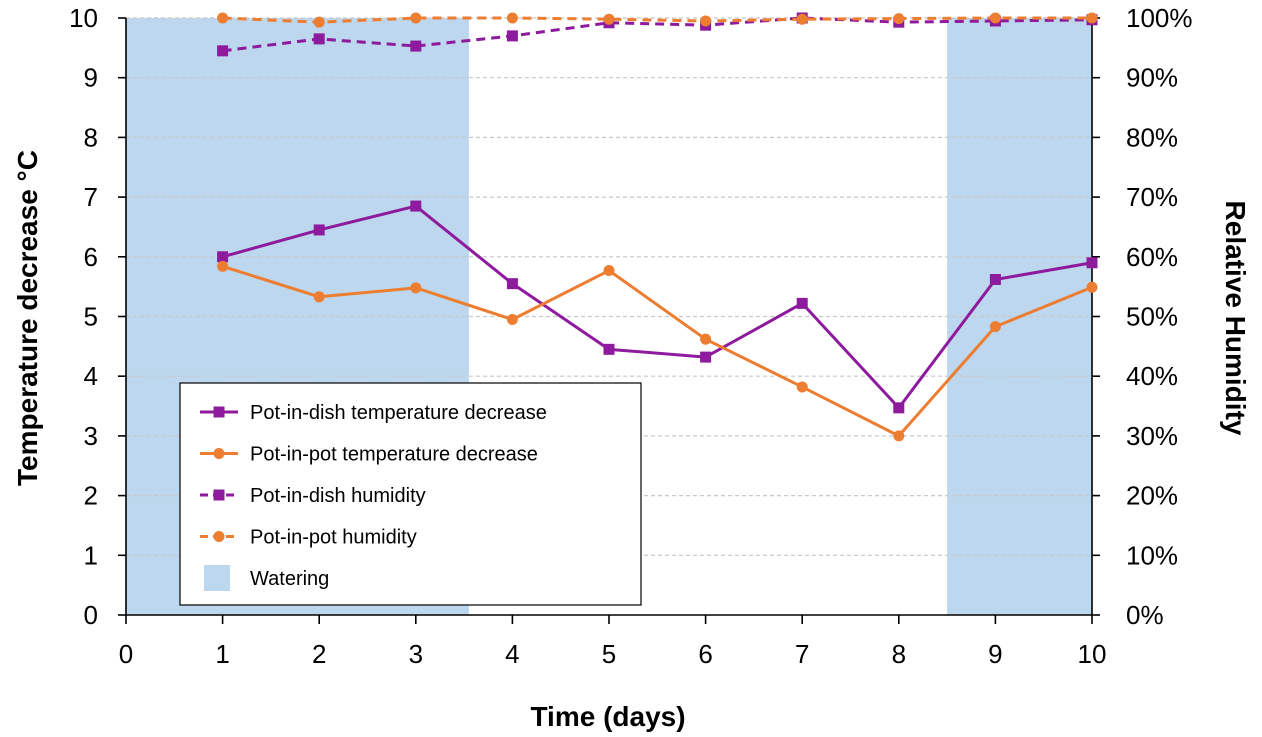 Image resolution: width=1262 pixels, height=737 pixels. I want to click on y2-tick-label: 60%, so click(1152, 257).